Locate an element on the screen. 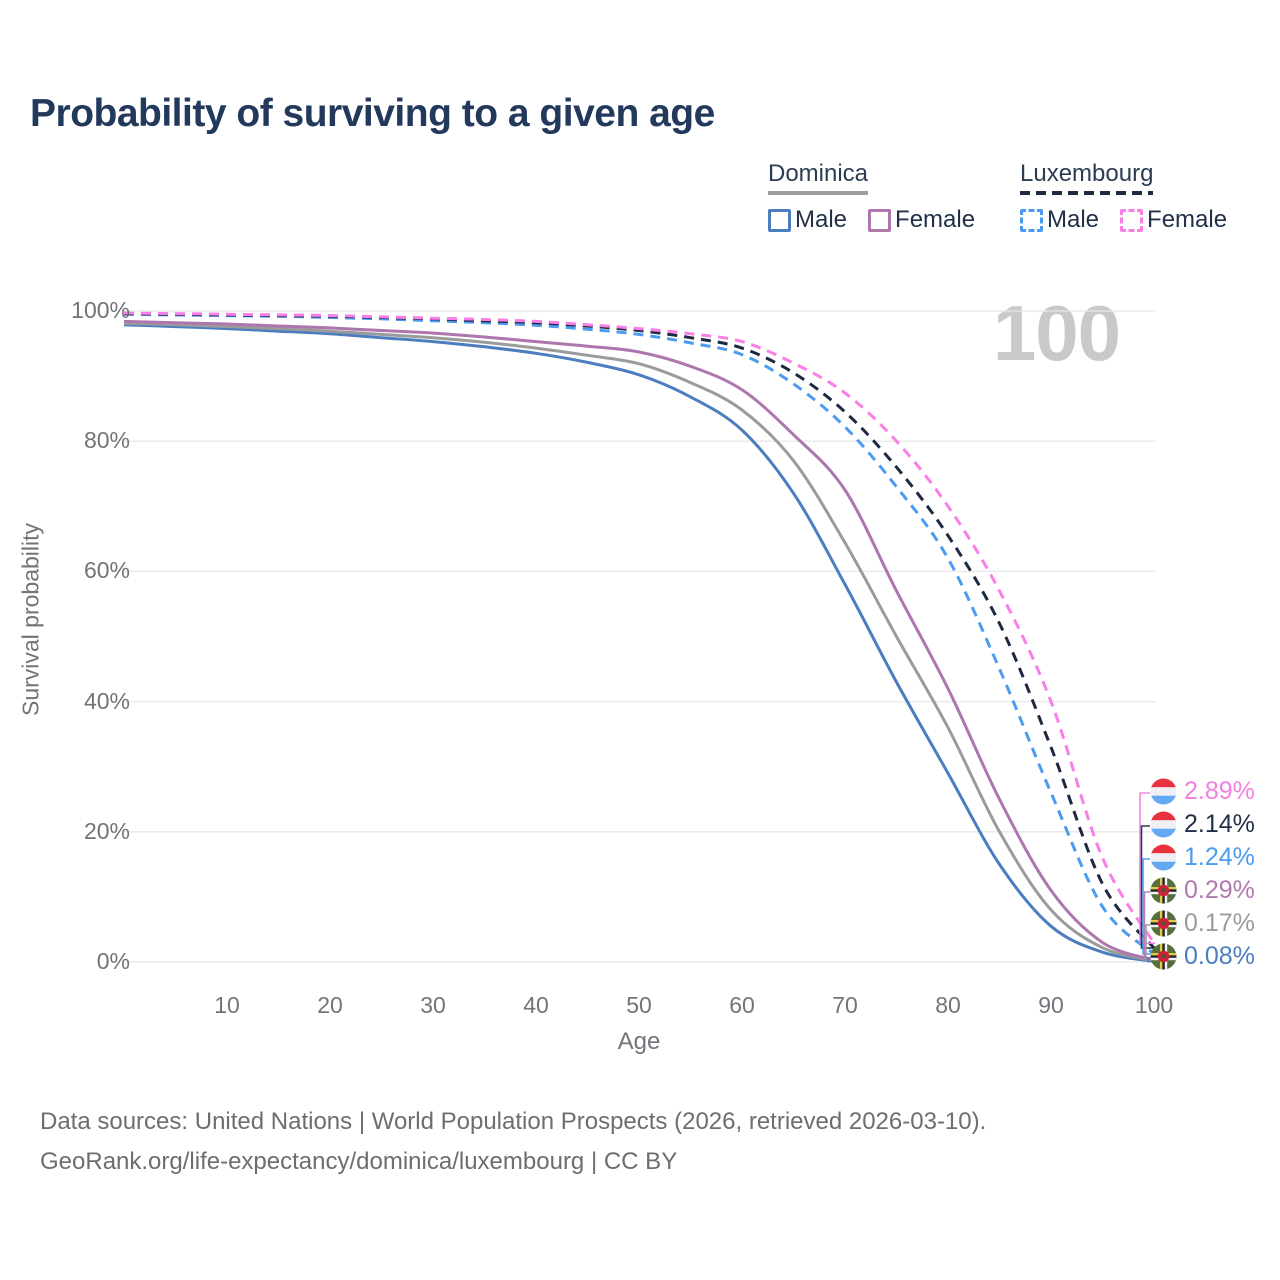 This screenshot has height=1280, width=1280. x-tick-label: 60 is located at coordinates (742, 1005).